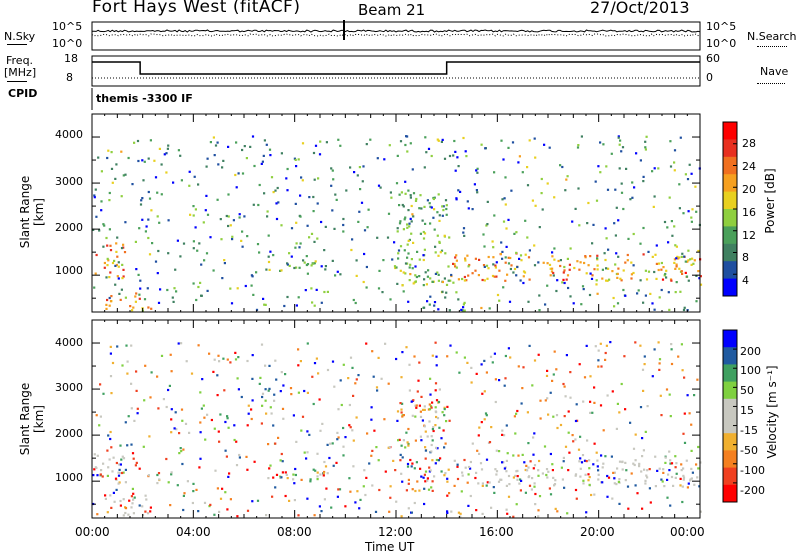 The width and height of the screenshot is (800, 554). Describe the element at coordinates (687, 532) in the screenshot. I see `xtick-2400: 00:00` at that location.